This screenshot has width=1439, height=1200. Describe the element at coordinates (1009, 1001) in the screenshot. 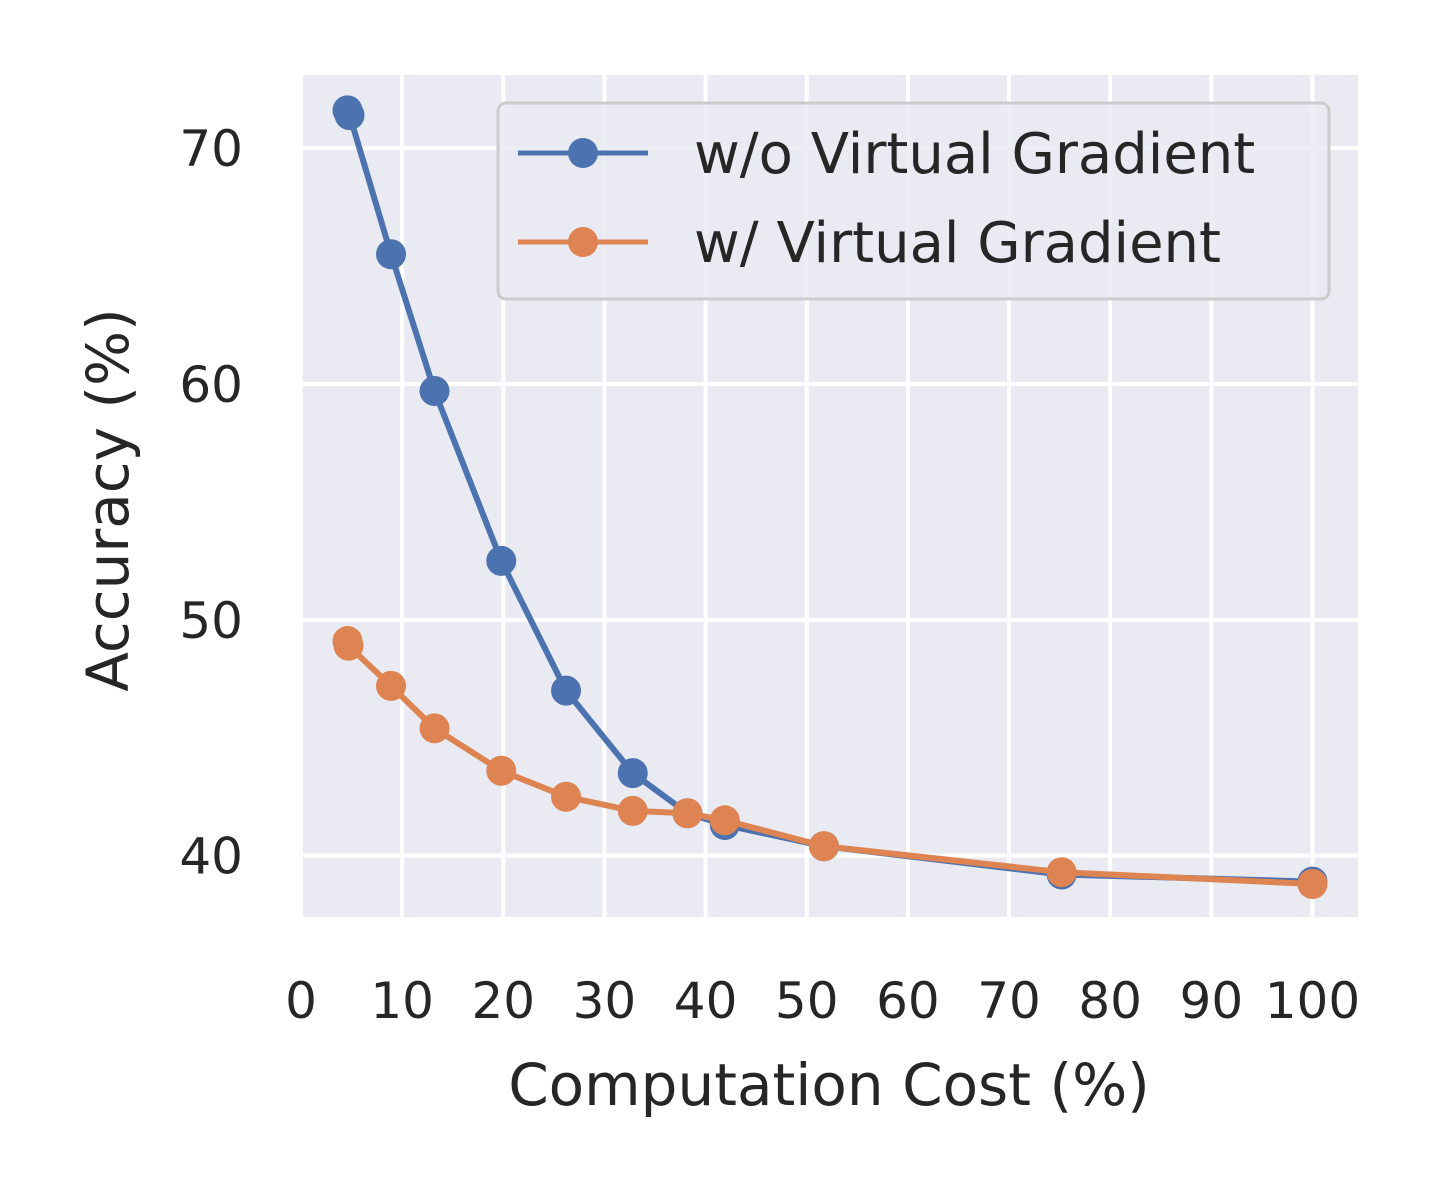

I see `x-tick-label: 70` at that location.